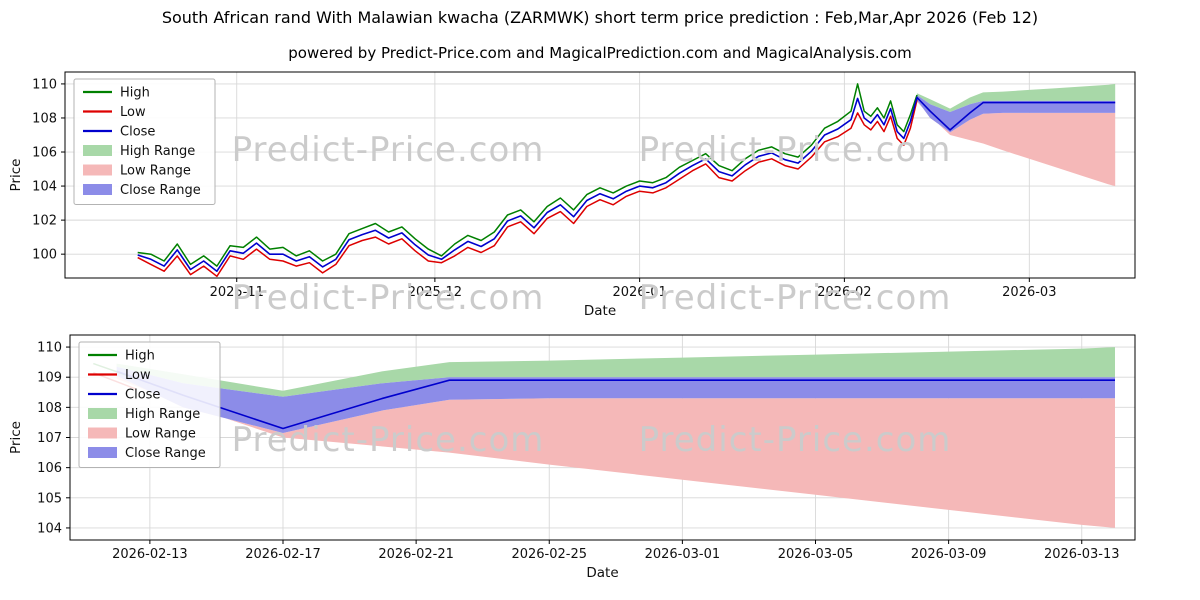 The height and width of the screenshot is (600, 1200). What do you see at coordinates (1029, 292) in the screenshot?
I see `x-tick-label: 2026-03` at bounding box center [1029, 292].